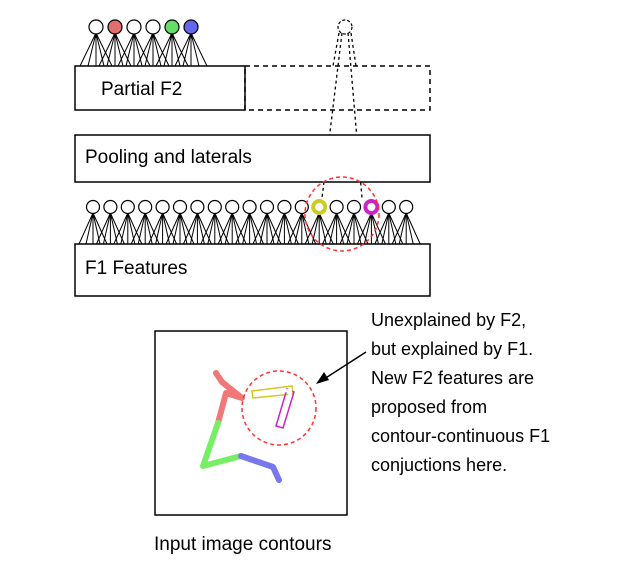 The width and height of the screenshot is (631, 570). What do you see at coordinates (448, 320) in the screenshot?
I see `annotation-line-1: Unexplained by F2,` at bounding box center [448, 320].